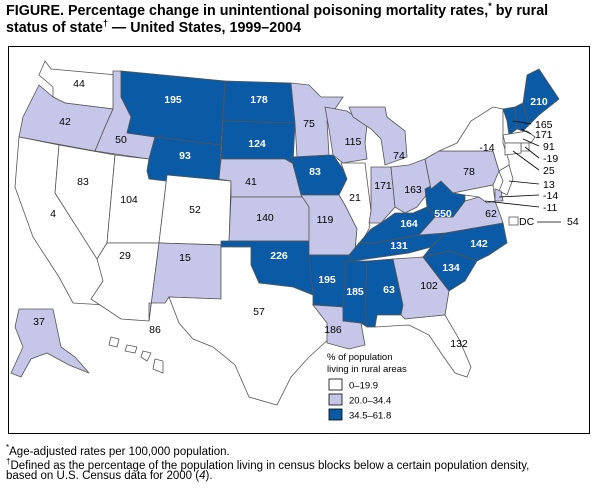 This screenshot has height=495, width=598. What do you see at coordinates (389, 290) in the screenshot?
I see `state-value-al: 63` at bounding box center [389, 290].